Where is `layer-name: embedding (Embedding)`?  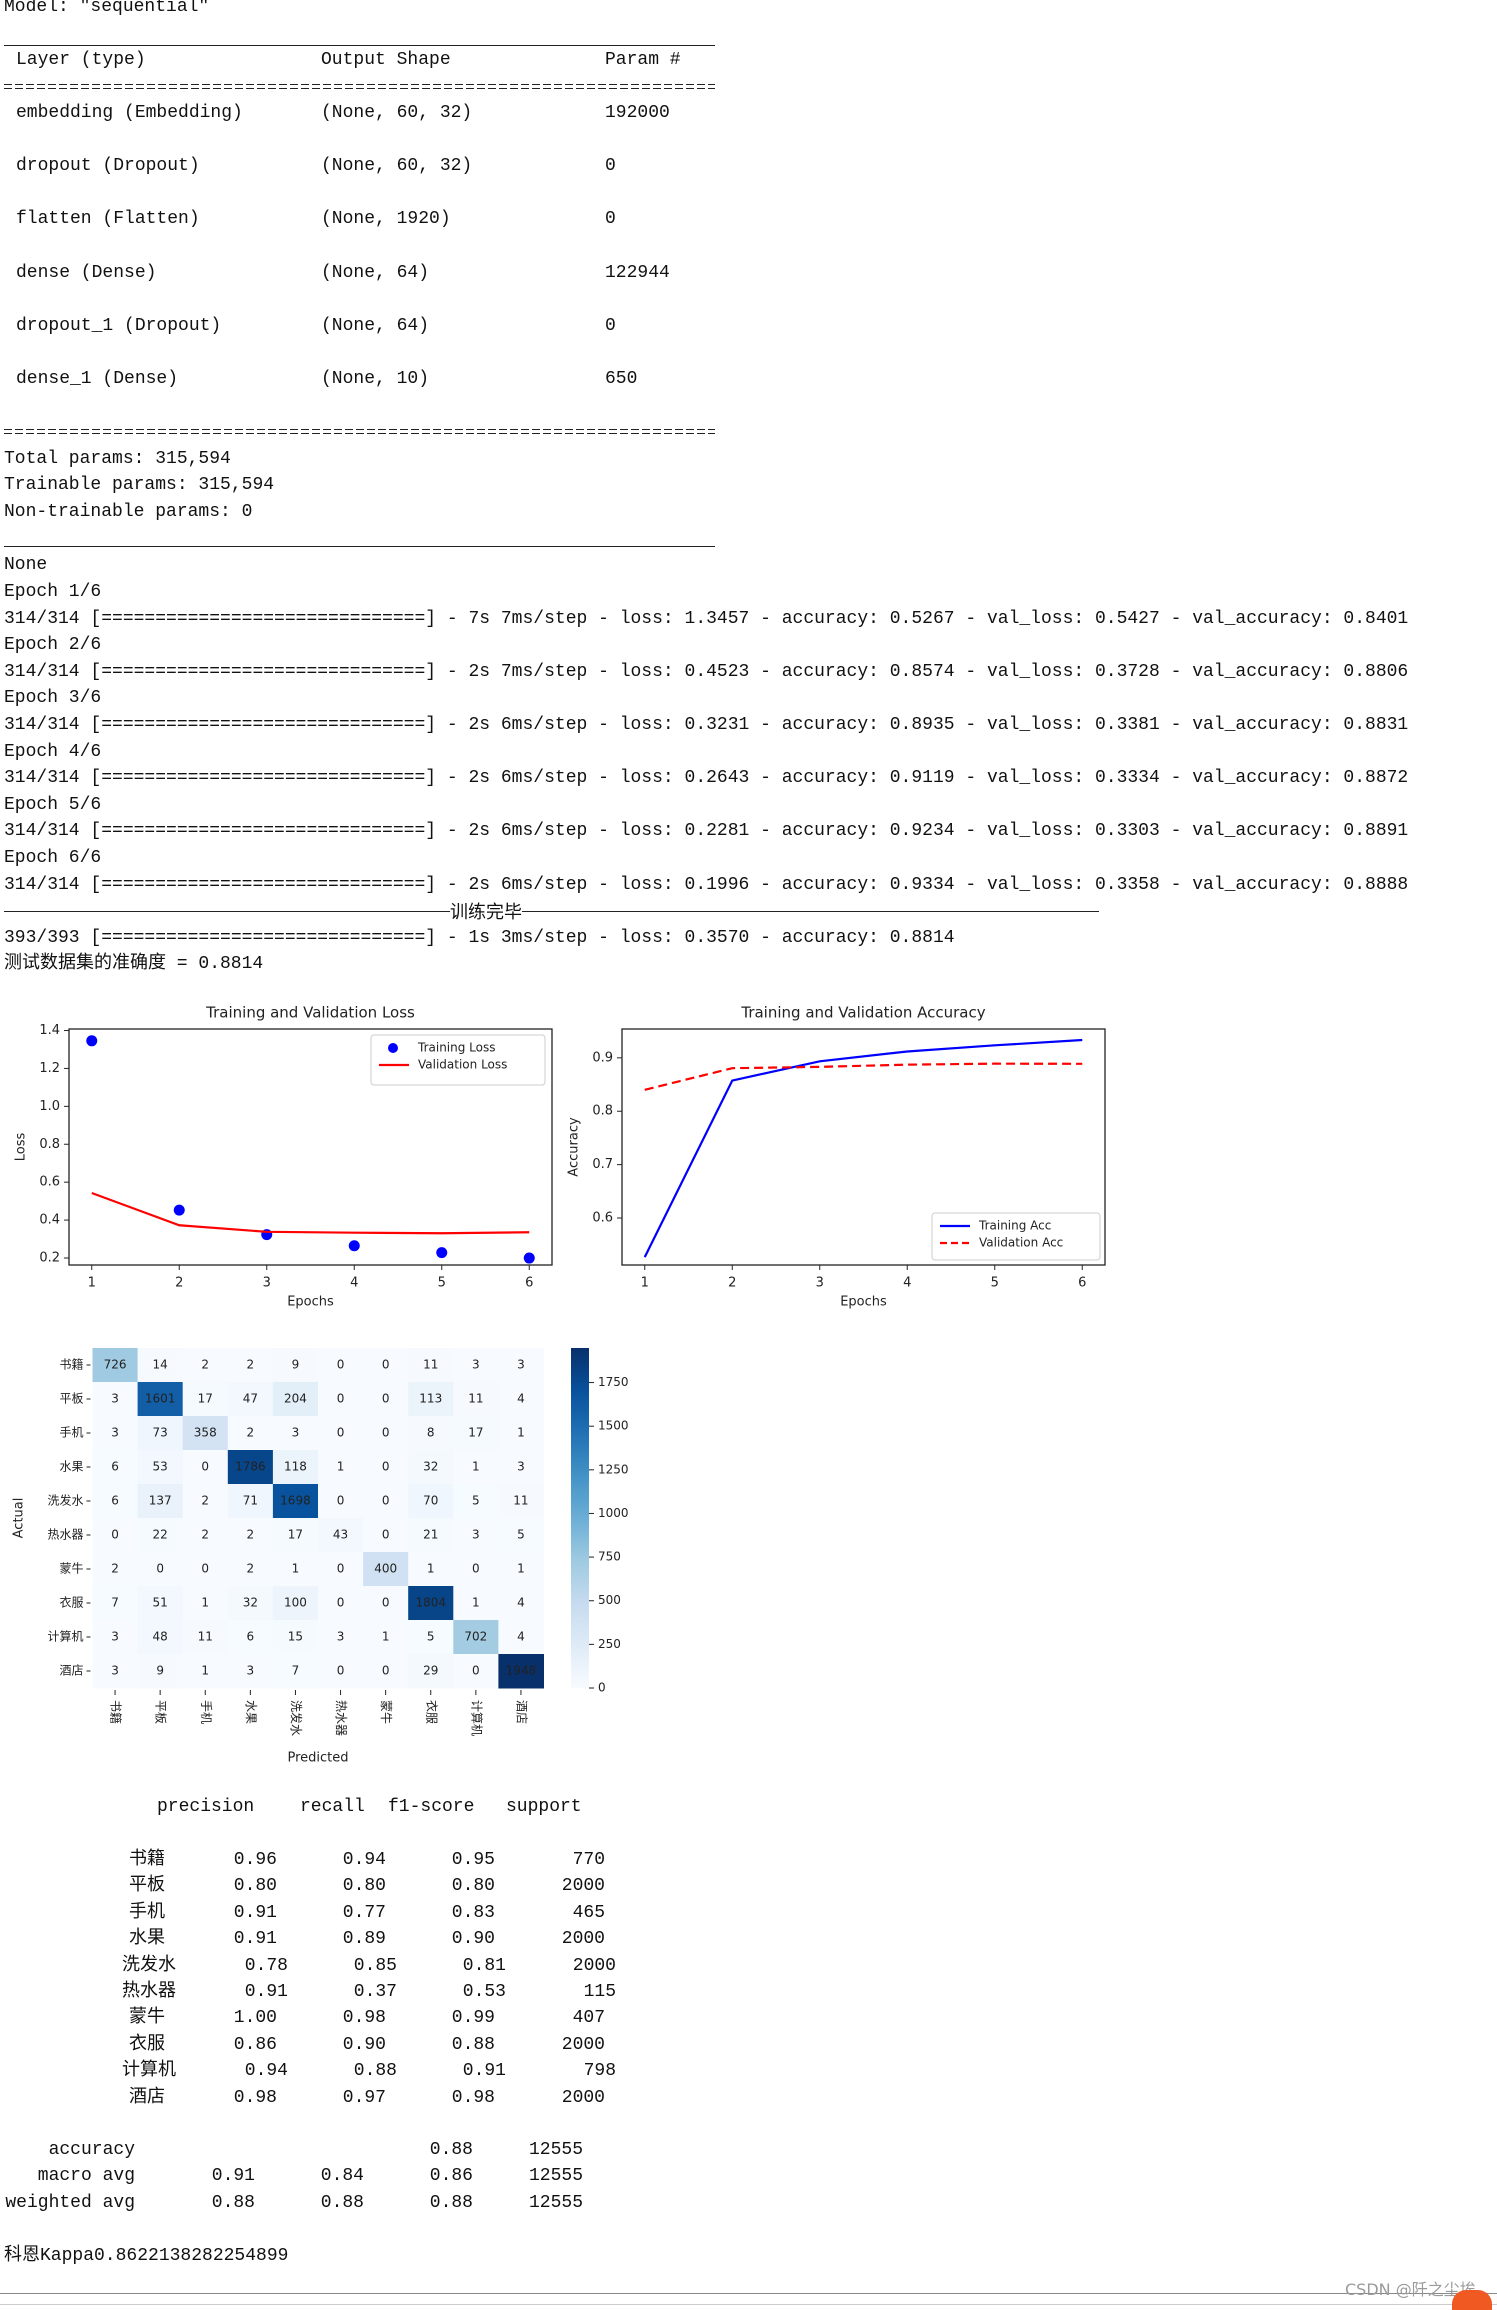
layer-name: embedding (Embedding) is located at coordinates (129, 113).